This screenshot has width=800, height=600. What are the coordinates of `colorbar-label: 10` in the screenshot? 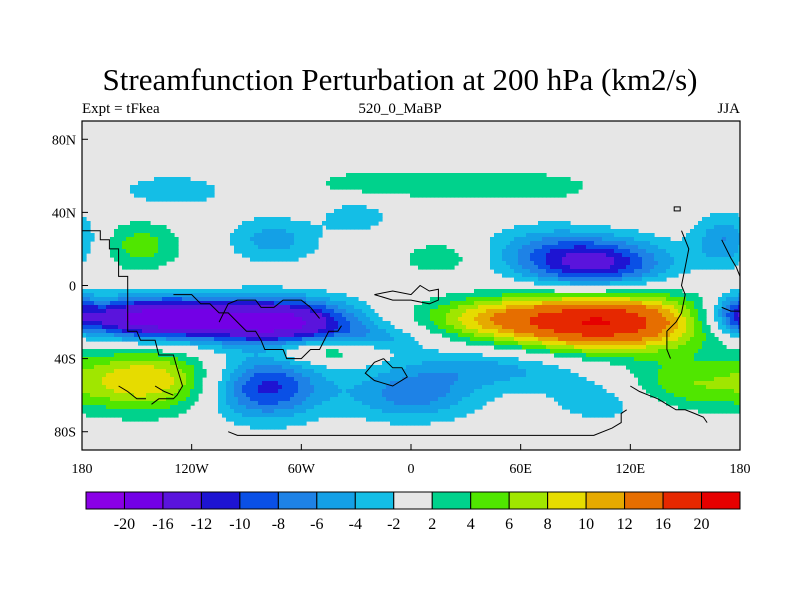 It's located at (586, 524).